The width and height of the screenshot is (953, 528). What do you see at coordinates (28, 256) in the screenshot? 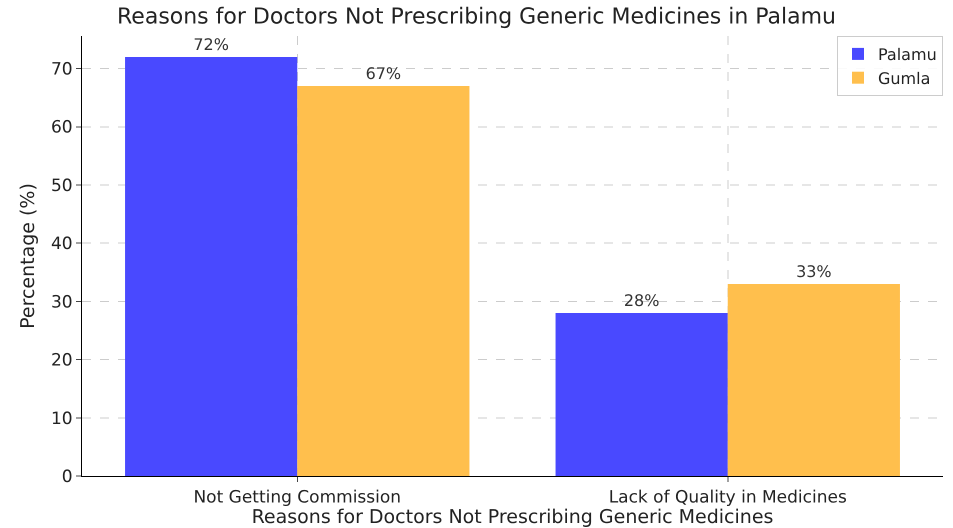
I see `y-axis-title: Percentage (%)` at bounding box center [28, 256].